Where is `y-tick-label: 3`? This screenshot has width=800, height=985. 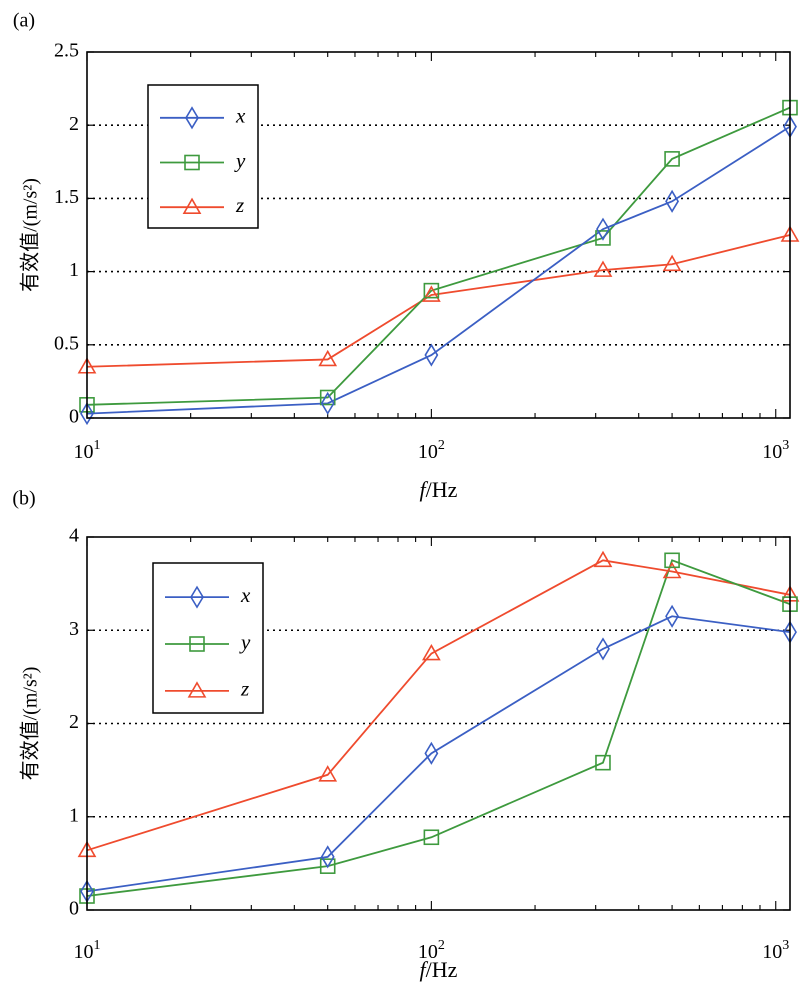 y-tick-label: 3 is located at coordinates (74, 629).